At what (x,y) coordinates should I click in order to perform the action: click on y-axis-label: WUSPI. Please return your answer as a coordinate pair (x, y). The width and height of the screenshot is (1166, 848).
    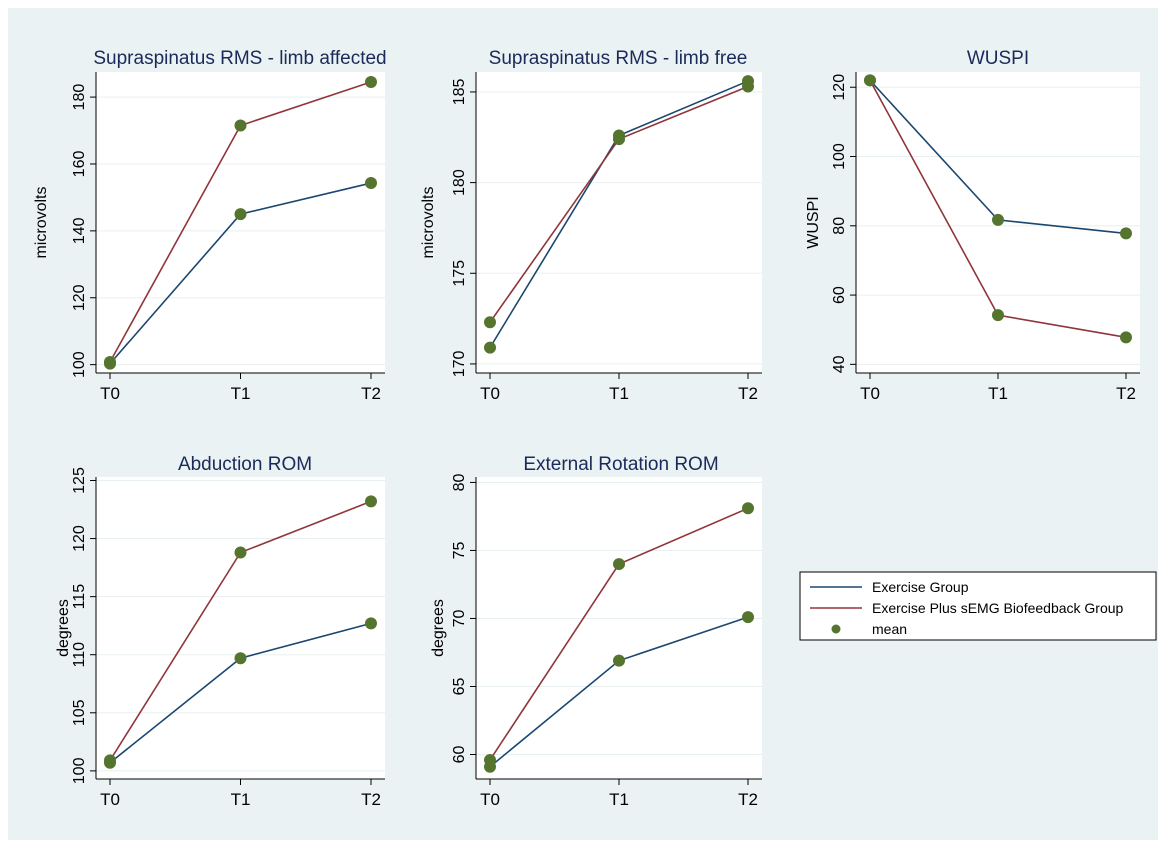
    Looking at the image, I should click on (813, 222).